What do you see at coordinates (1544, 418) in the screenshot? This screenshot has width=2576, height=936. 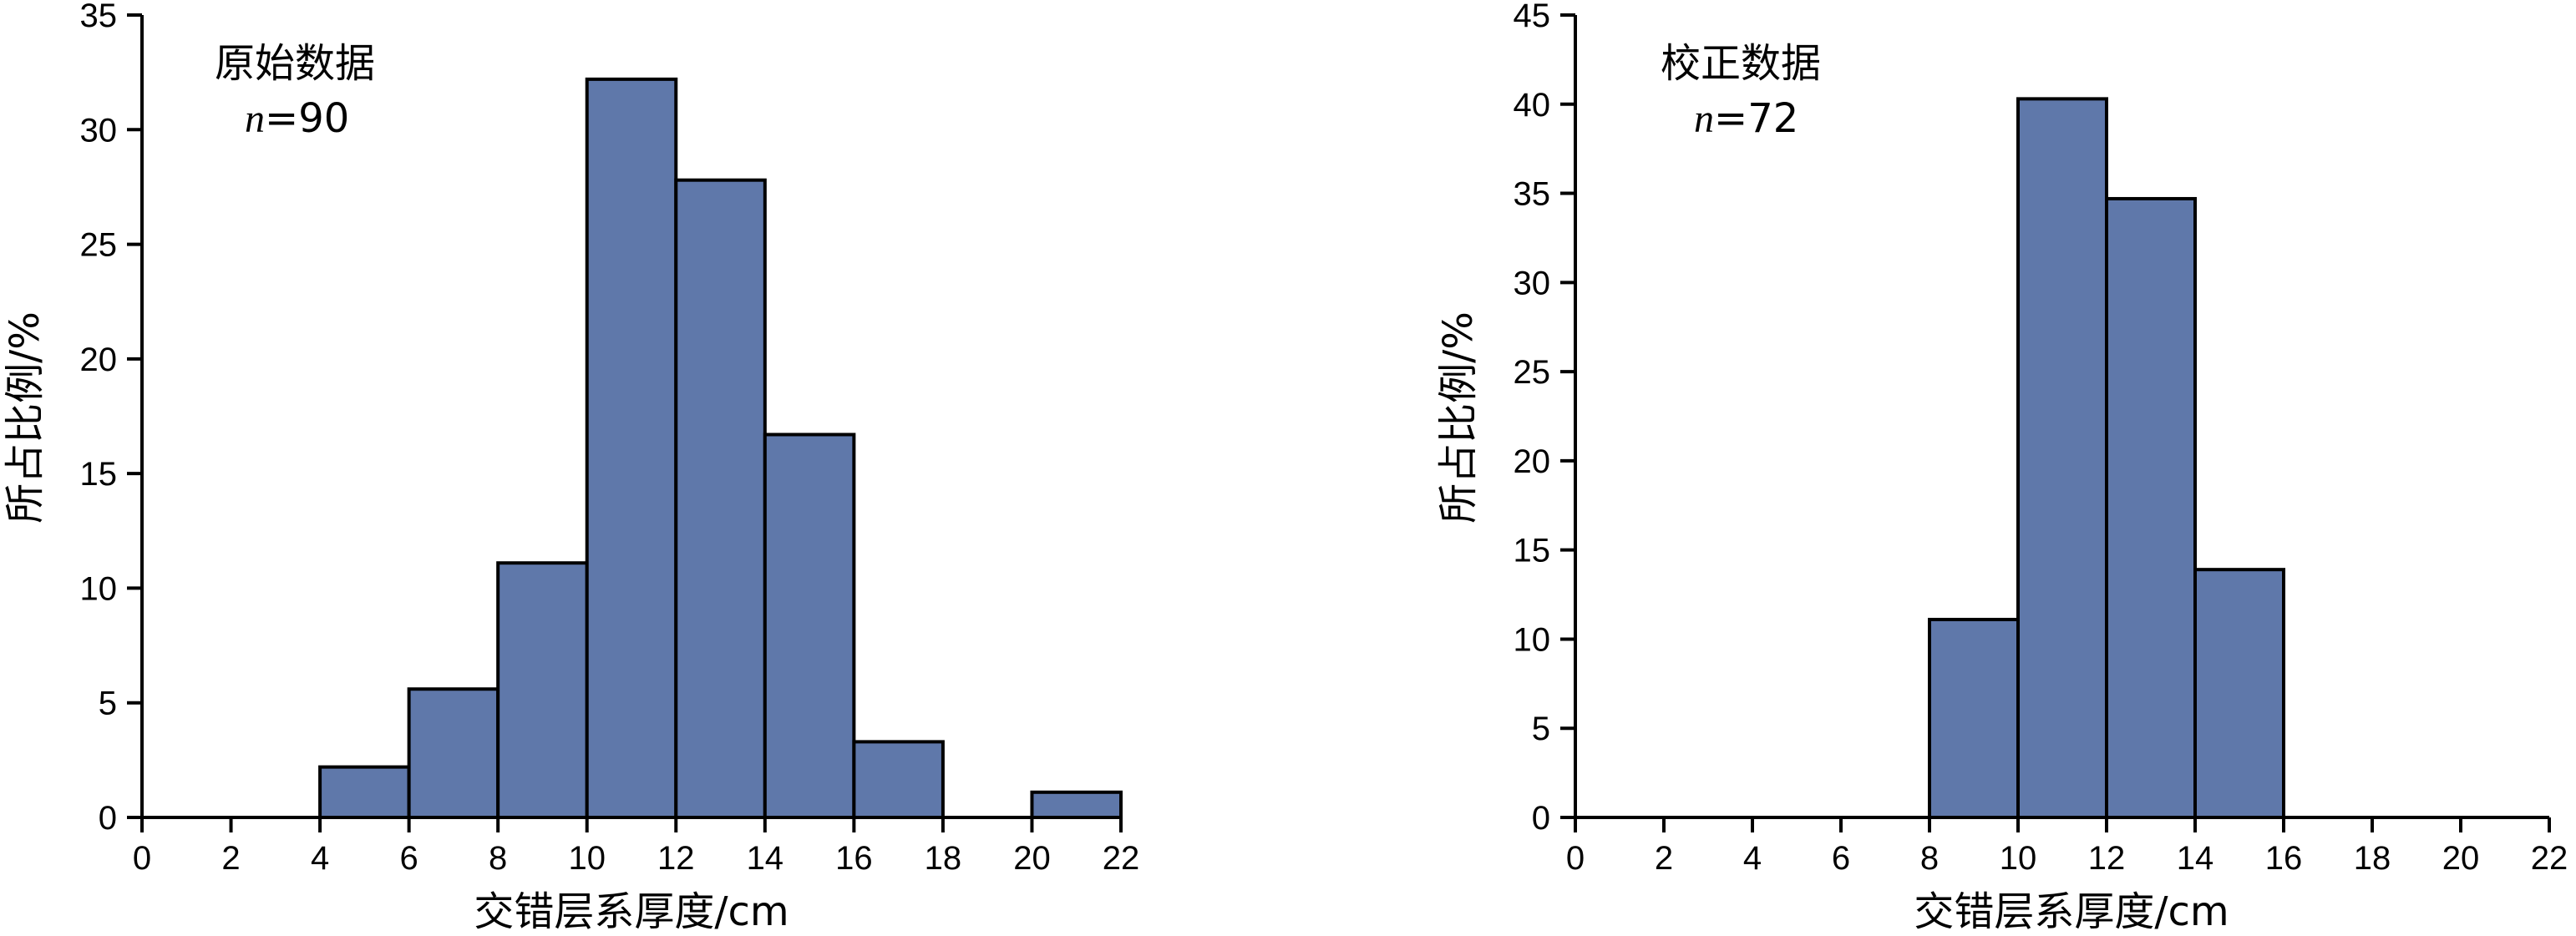 I see `y-ticks: 0 5 10 15 20 25 30 35 40 45` at bounding box center [1544, 418].